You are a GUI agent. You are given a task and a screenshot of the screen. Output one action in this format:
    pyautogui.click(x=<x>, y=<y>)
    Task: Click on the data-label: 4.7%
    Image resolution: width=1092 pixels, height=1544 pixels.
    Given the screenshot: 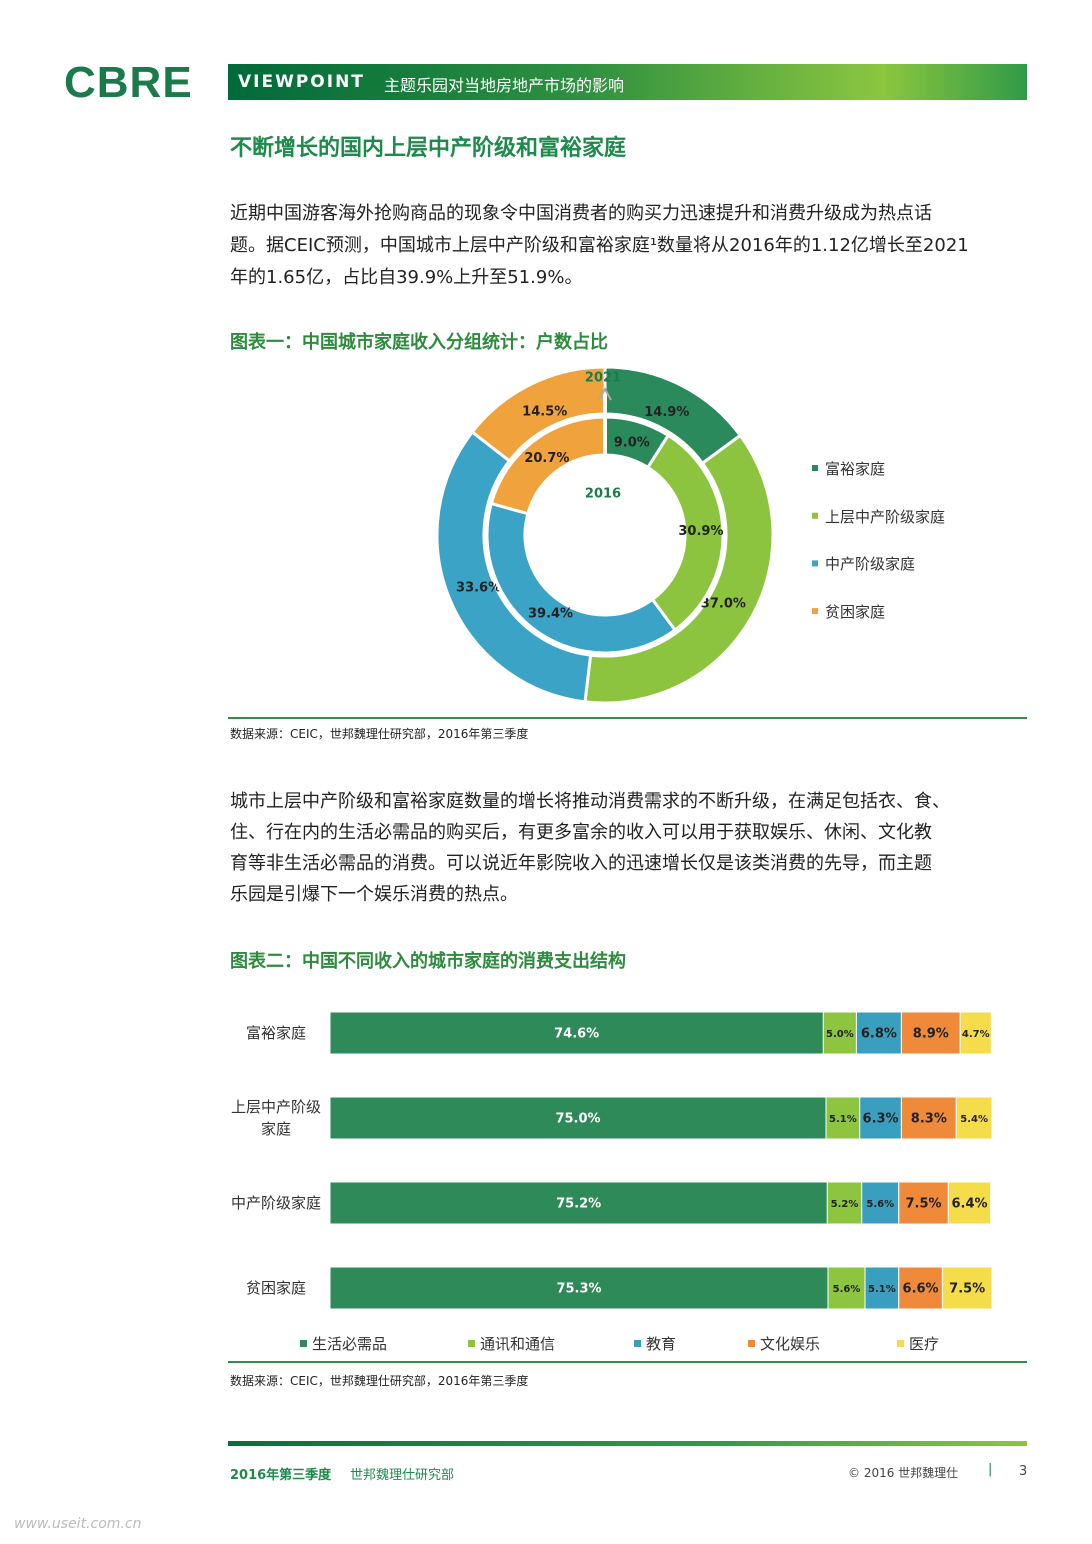 What is the action you would take?
    pyautogui.click(x=976, y=1034)
    